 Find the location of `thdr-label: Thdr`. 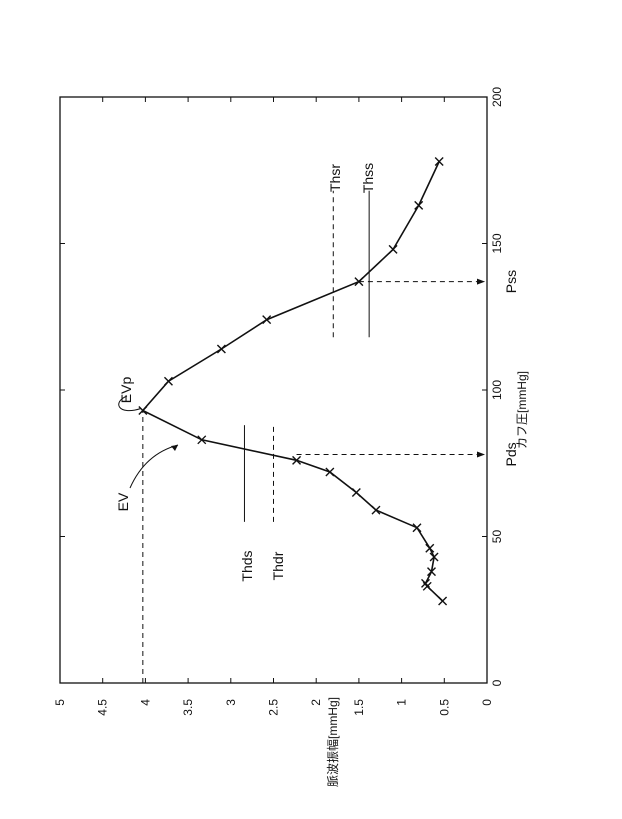

thdr-label: Thdr is located at coordinates (278, 565).